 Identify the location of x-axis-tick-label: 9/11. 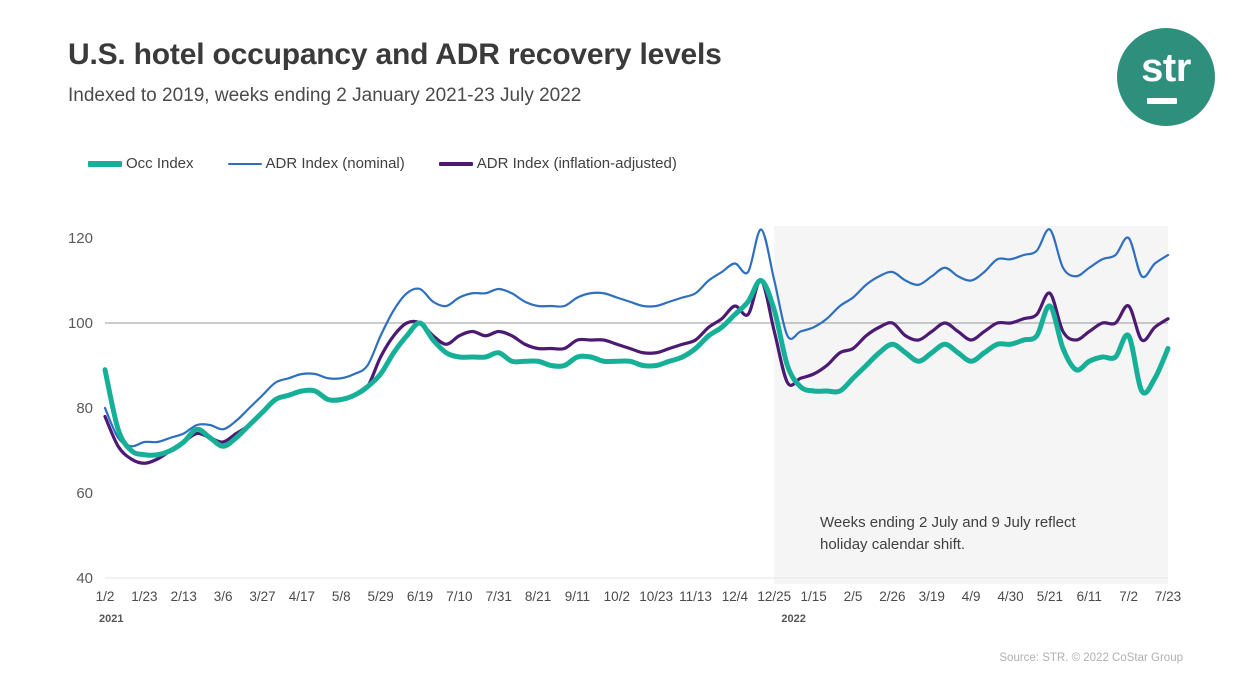
(577, 596).